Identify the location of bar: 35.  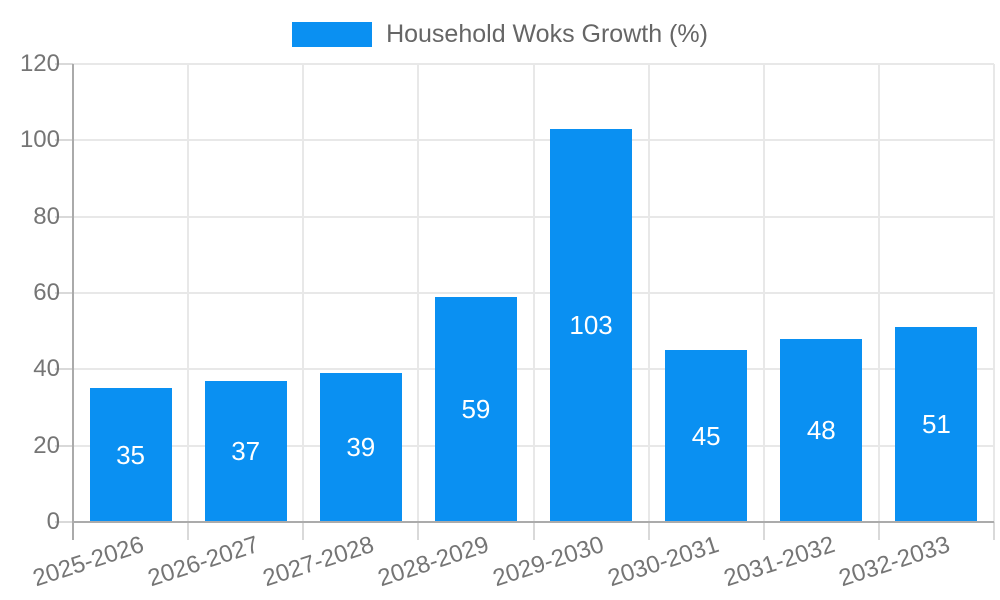
(130, 455).